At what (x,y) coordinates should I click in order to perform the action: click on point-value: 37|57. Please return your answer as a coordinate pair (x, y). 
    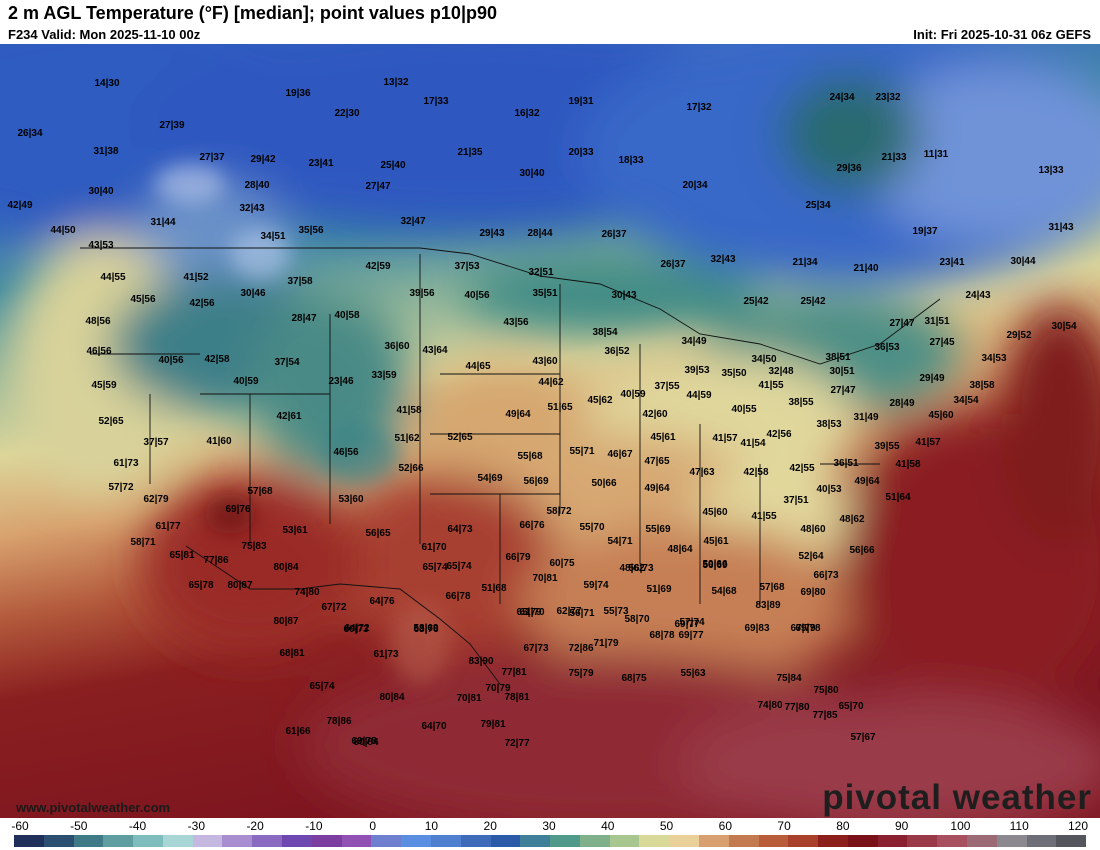
    Looking at the image, I should click on (155, 442).